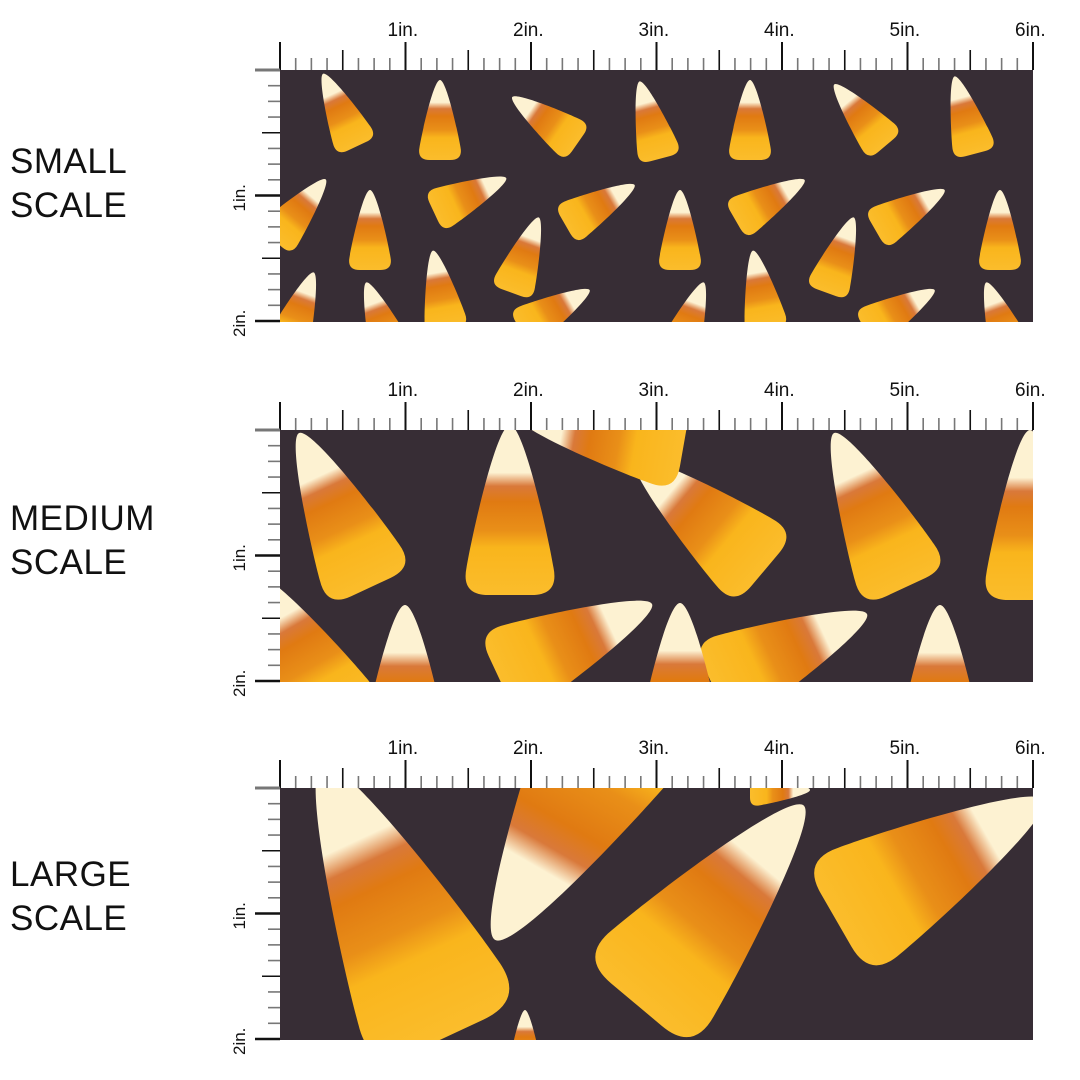  Describe the element at coordinates (82, 518) in the screenshot. I see `label-line: MEDIUM` at that location.